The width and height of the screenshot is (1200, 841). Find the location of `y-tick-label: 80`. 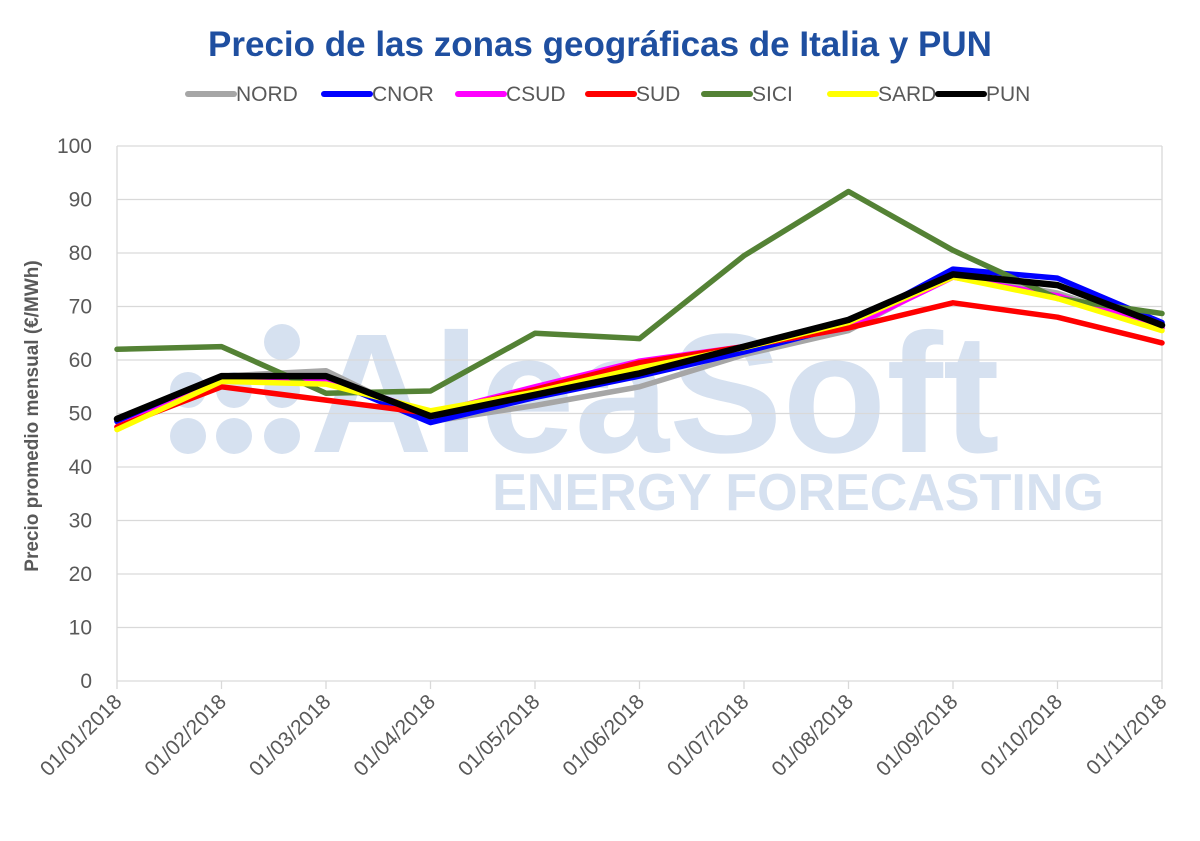

y-tick-label: 80 is located at coordinates (80, 253).